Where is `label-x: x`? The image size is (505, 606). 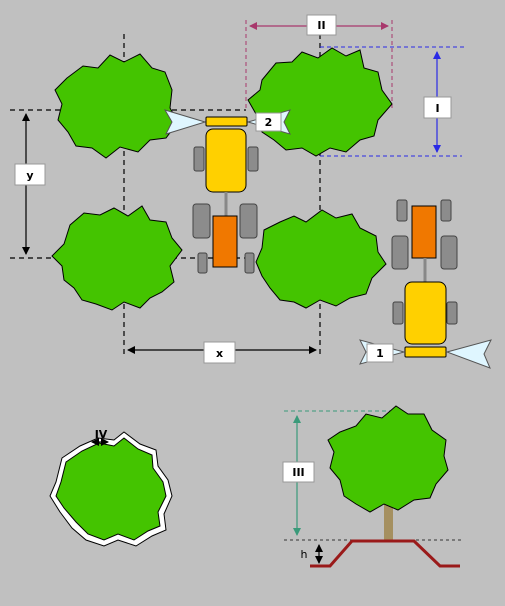 label-x: x is located at coordinates (219, 352).